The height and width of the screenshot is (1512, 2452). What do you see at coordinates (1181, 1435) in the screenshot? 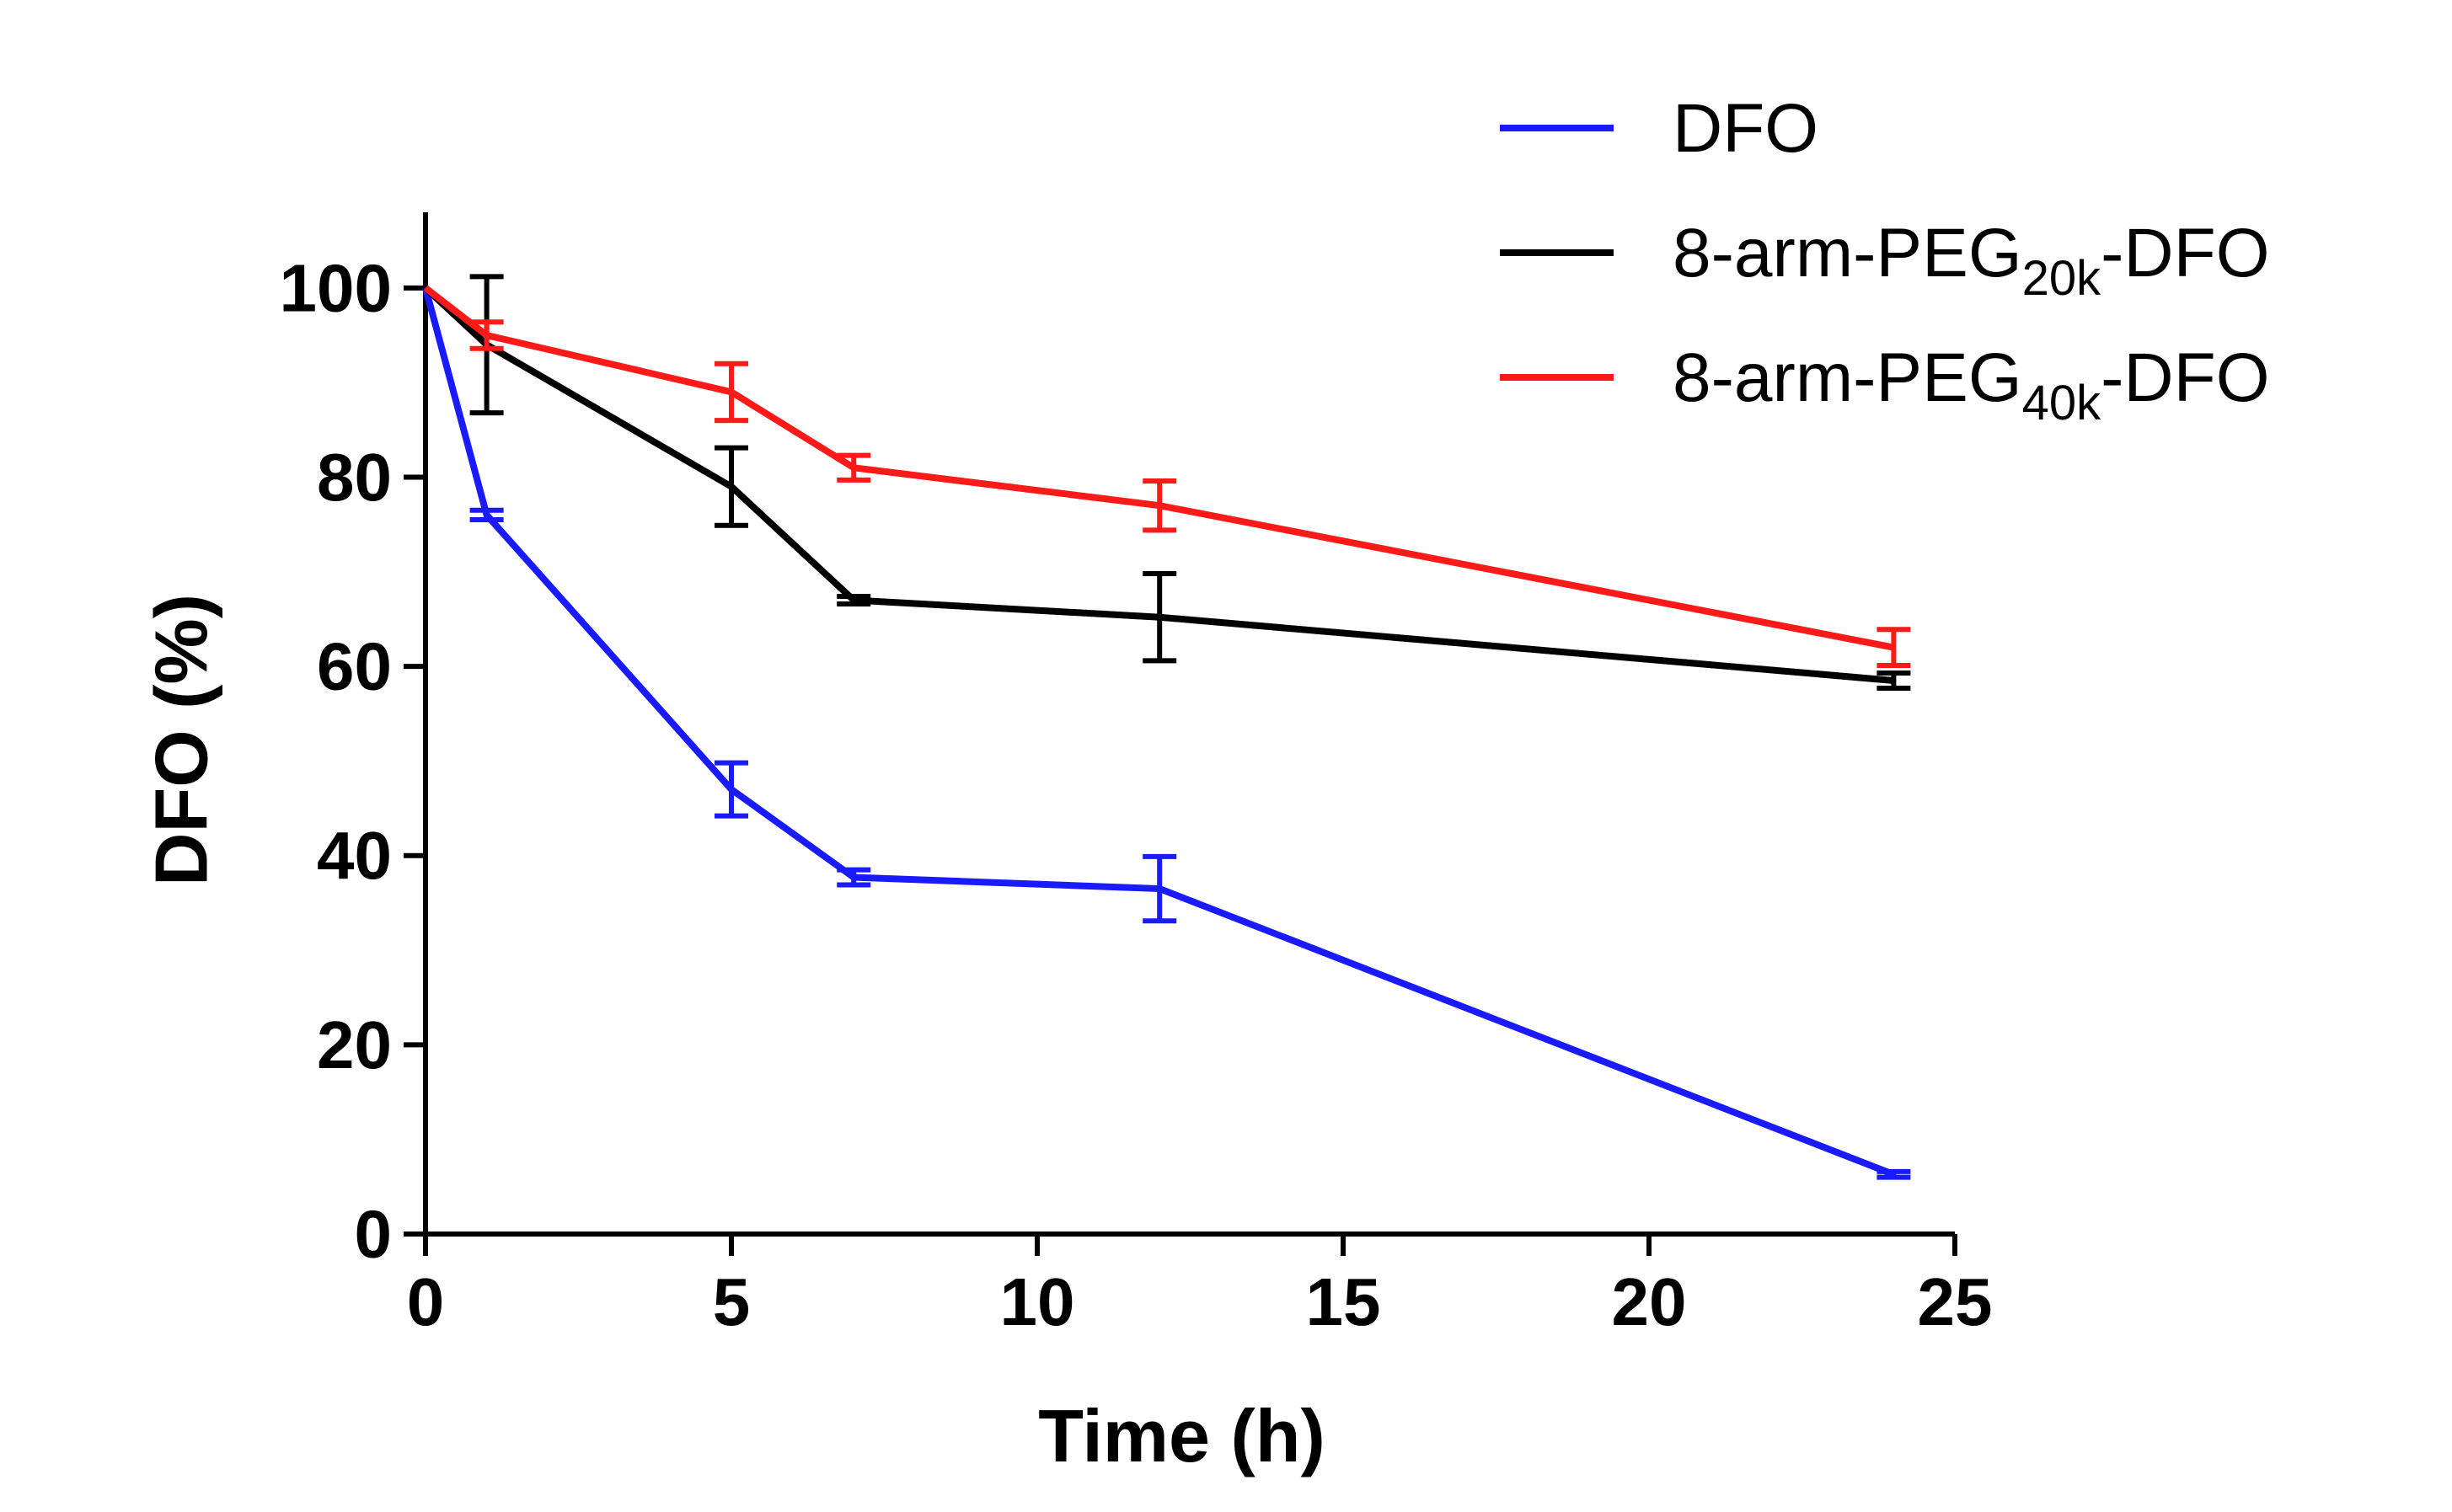
I see `x-axis-title: Time (h)` at bounding box center [1181, 1435].